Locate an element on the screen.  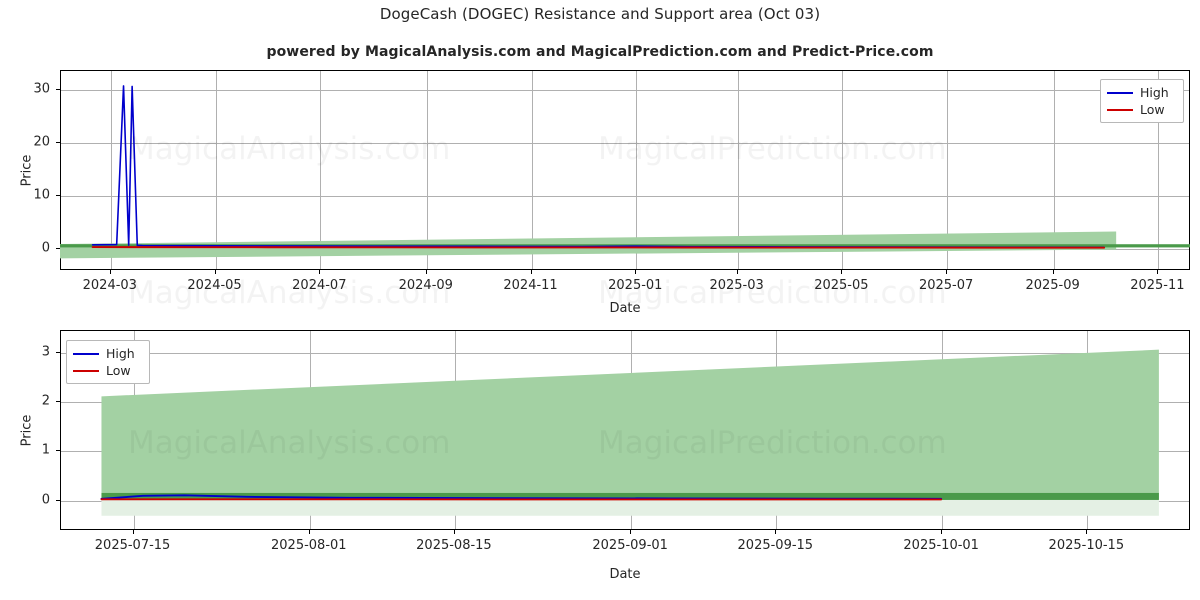
xtick-label: 2025-07 is located at coordinates (946, 285).